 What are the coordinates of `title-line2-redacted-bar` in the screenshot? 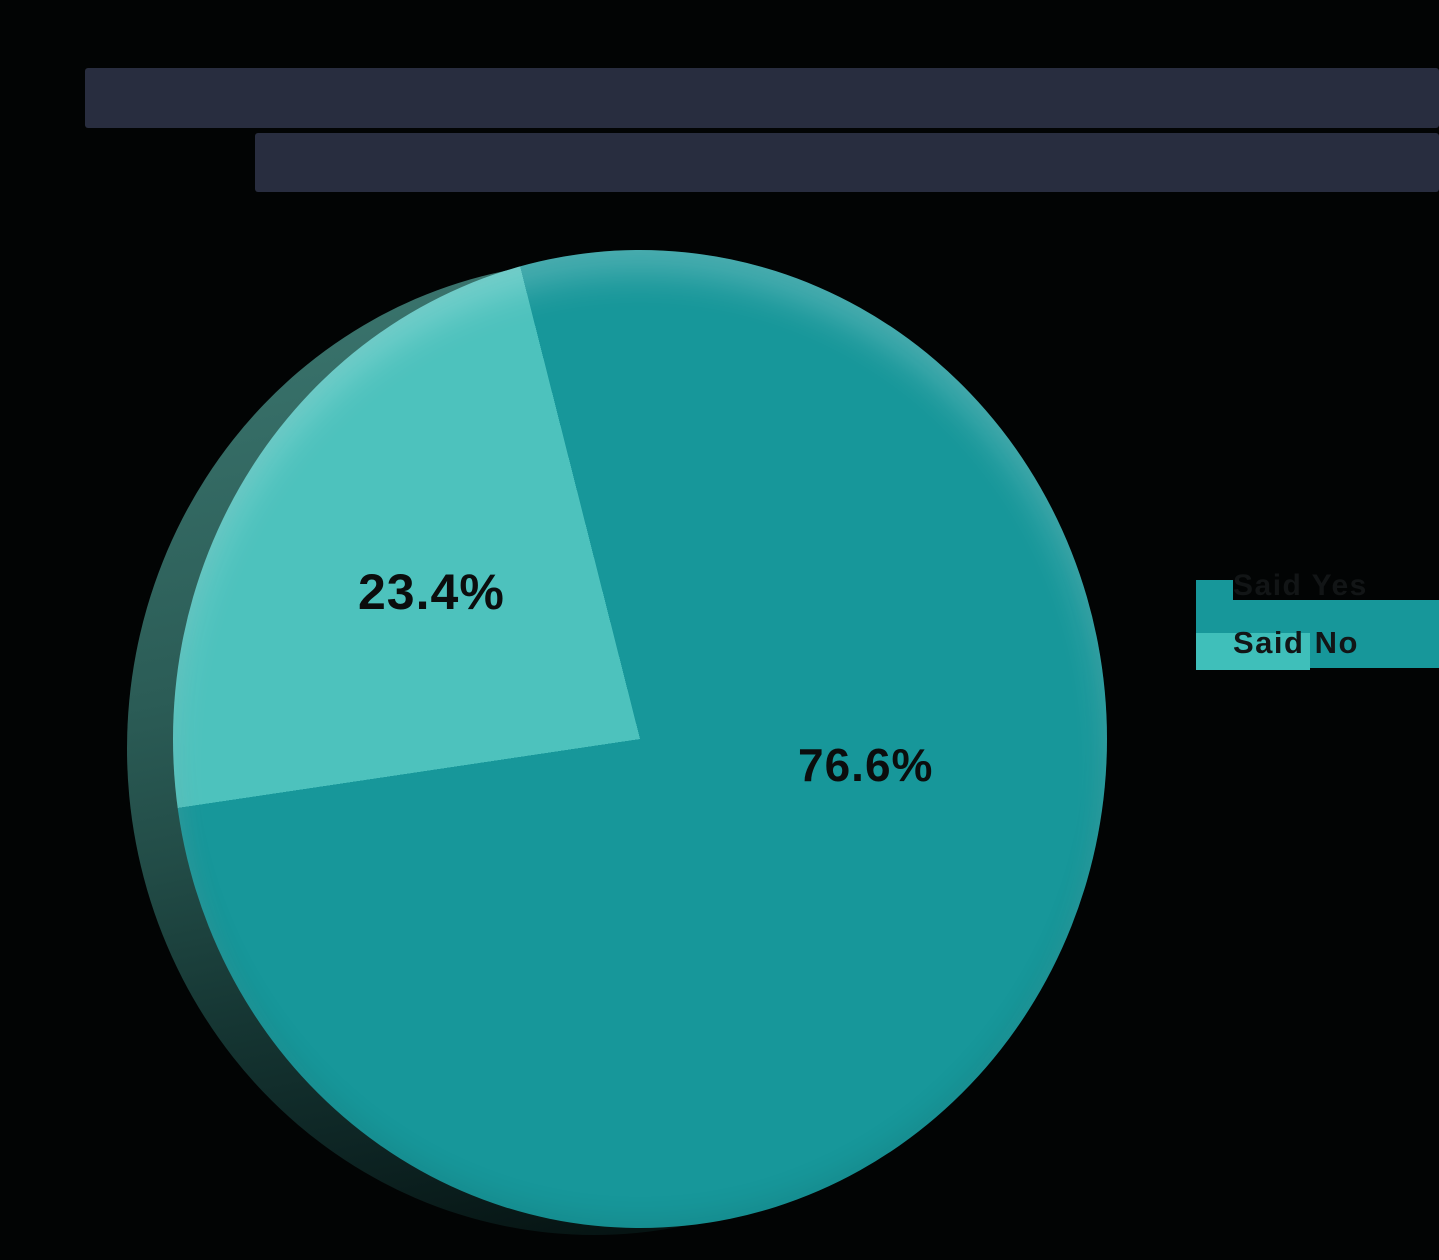 It's located at (847, 162).